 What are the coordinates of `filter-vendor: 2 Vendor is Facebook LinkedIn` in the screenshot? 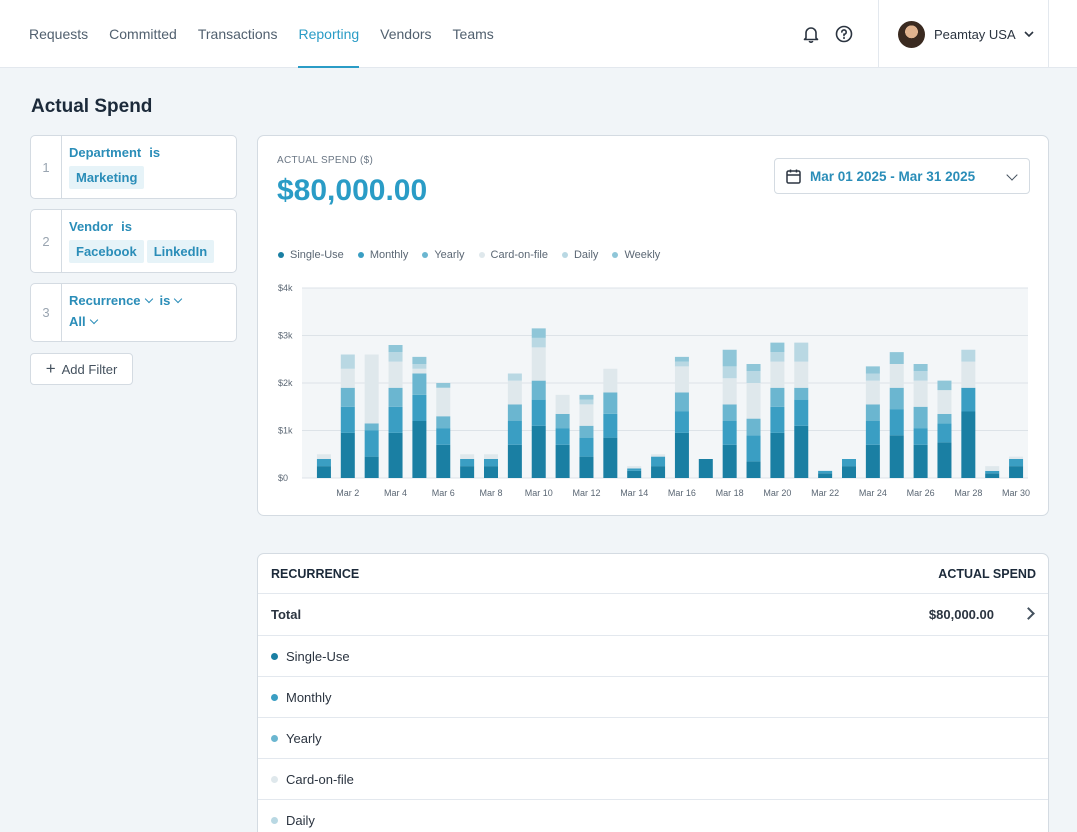 It's located at (133, 241).